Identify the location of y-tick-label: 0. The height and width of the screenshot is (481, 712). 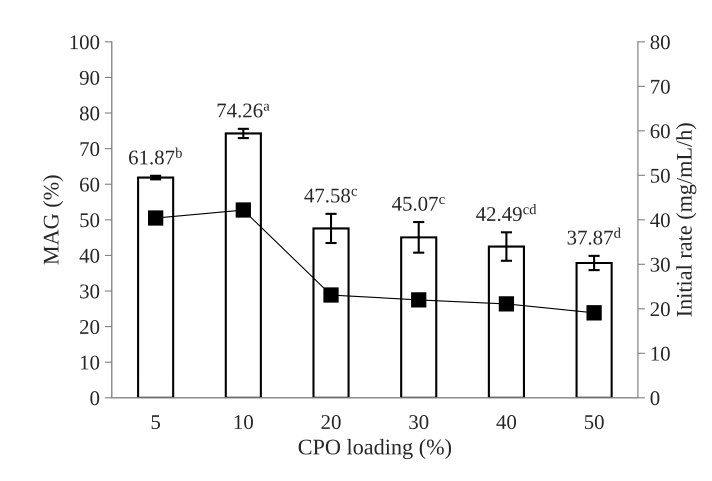
(95, 398).